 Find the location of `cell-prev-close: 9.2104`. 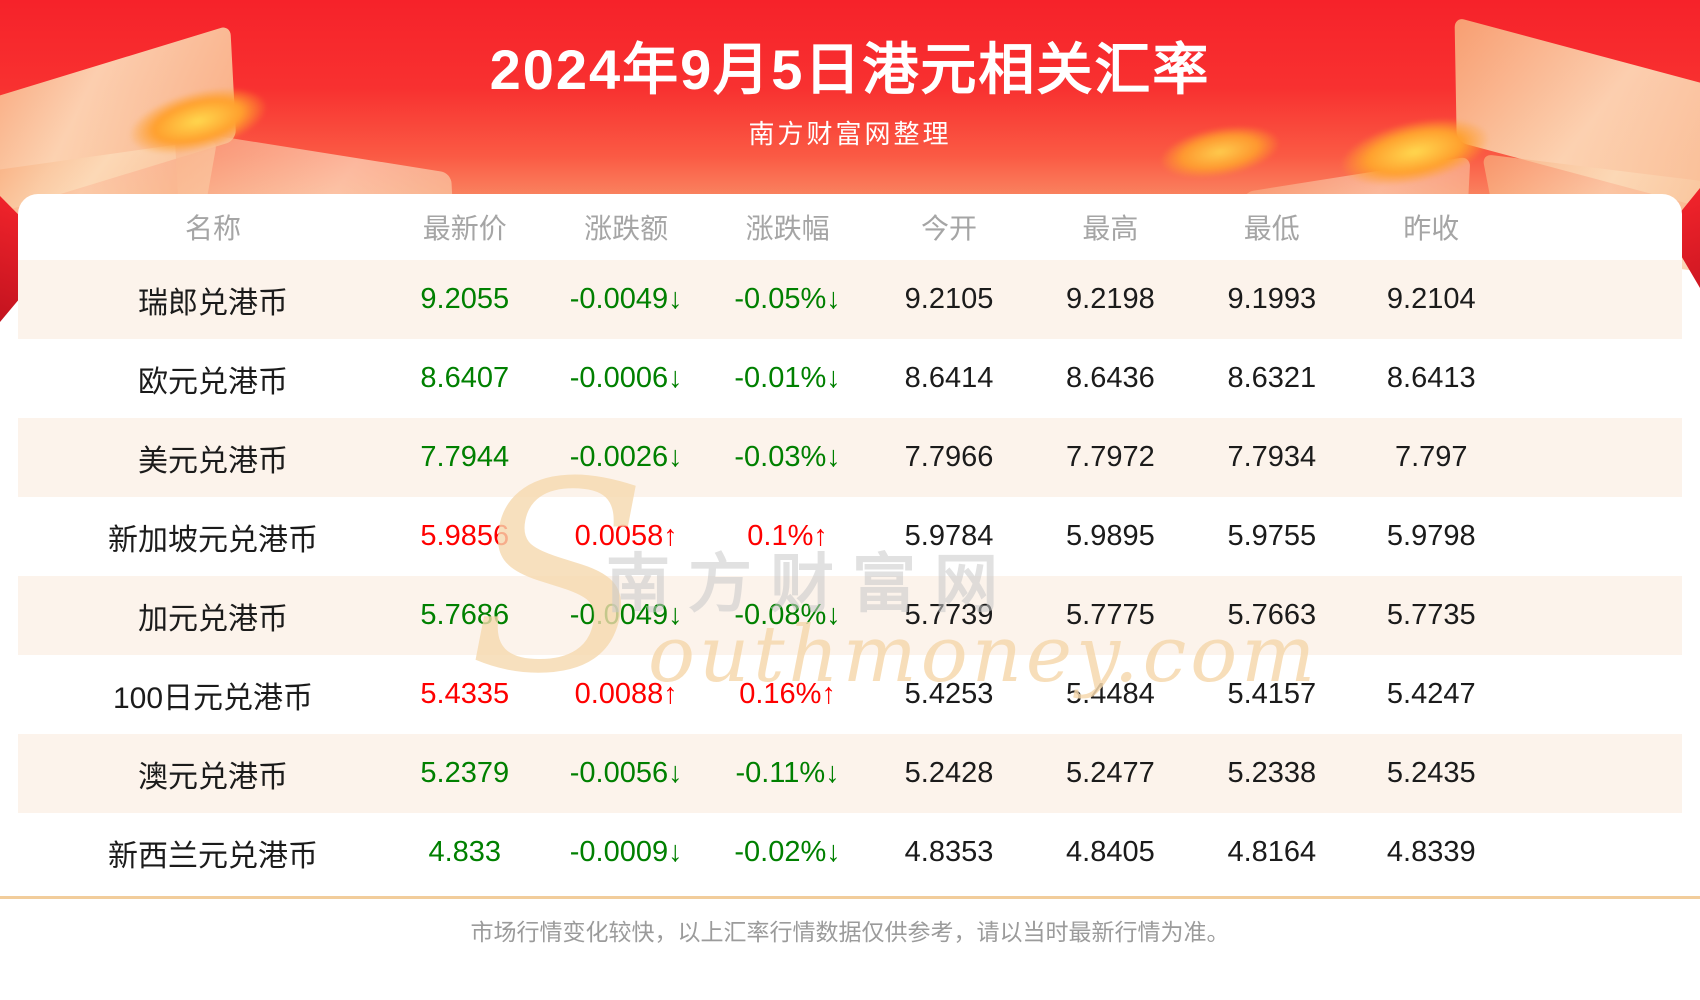

cell-prev-close: 9.2104 is located at coordinates (1431, 299).